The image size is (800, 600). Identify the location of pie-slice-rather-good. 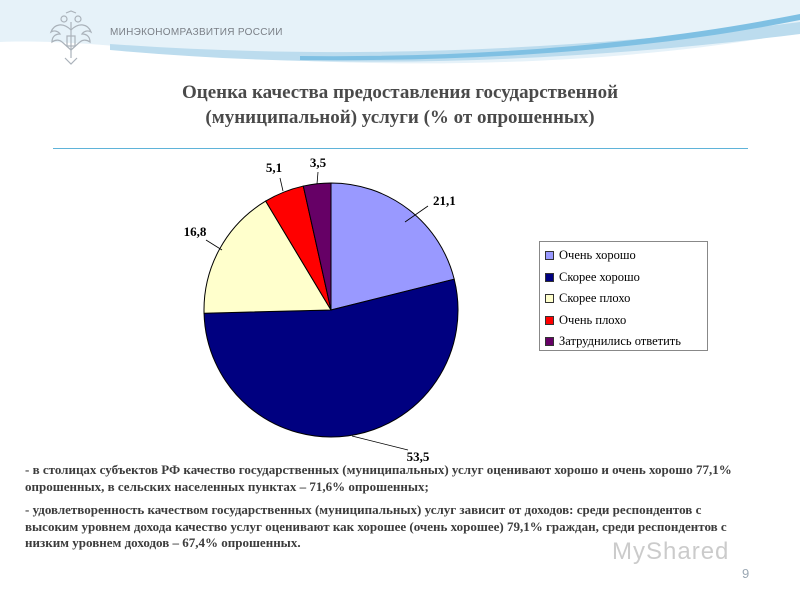
(331, 358).